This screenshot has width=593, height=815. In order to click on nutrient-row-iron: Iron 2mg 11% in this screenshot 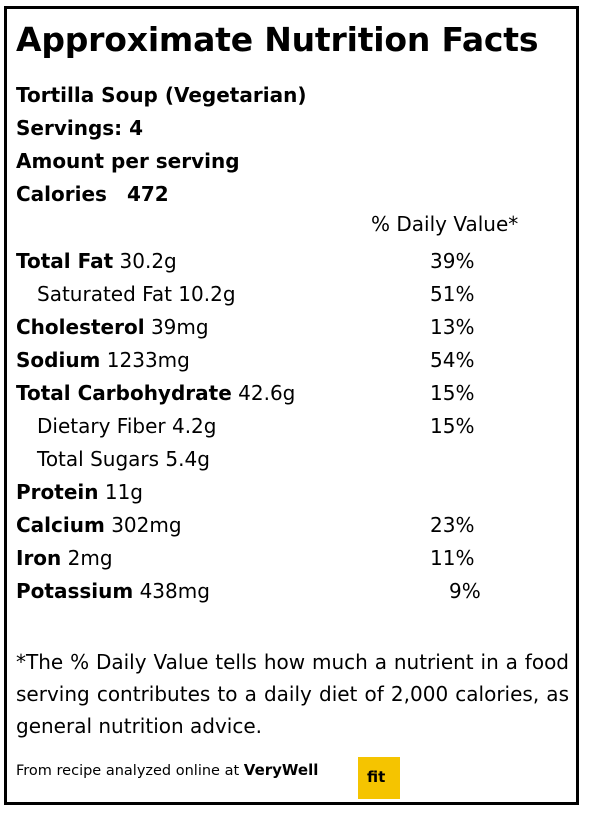, I will do `click(296, 561)`.